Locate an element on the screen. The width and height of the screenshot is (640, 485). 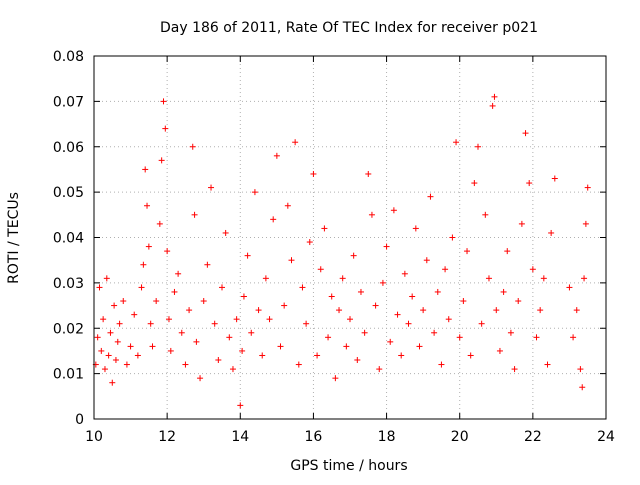
y-tick-label: 0.08 is located at coordinates (68, 57).